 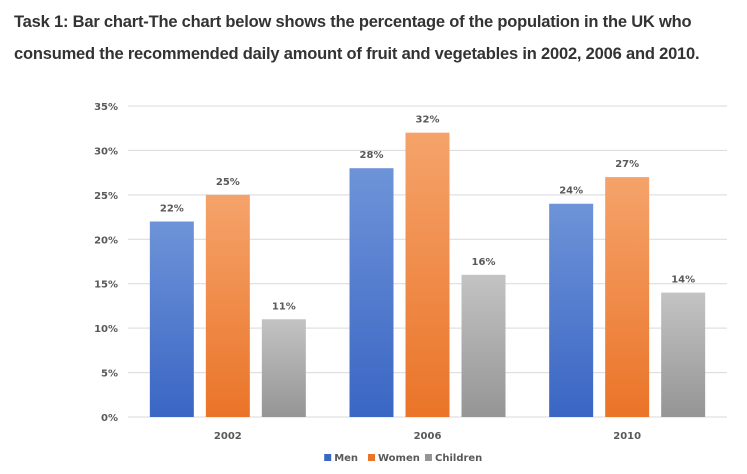 I want to click on legend-item-children: Children, so click(x=453, y=458).